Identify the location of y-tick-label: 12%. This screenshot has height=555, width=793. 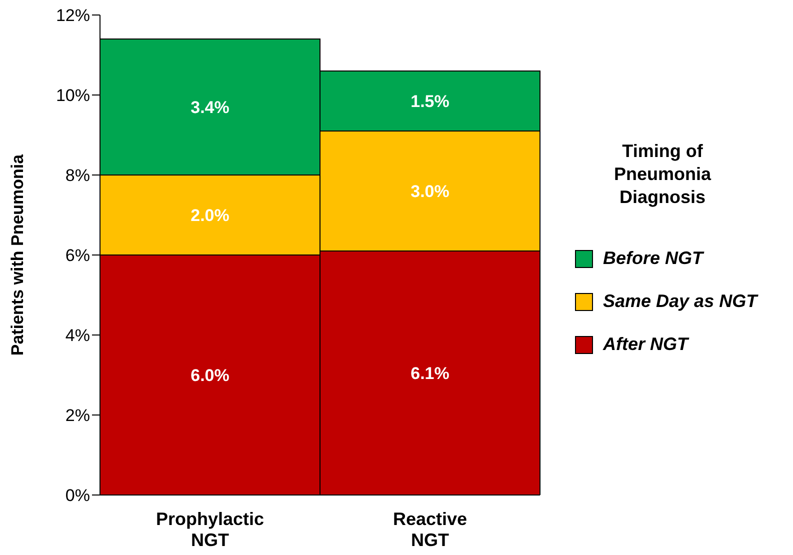
(73, 16).